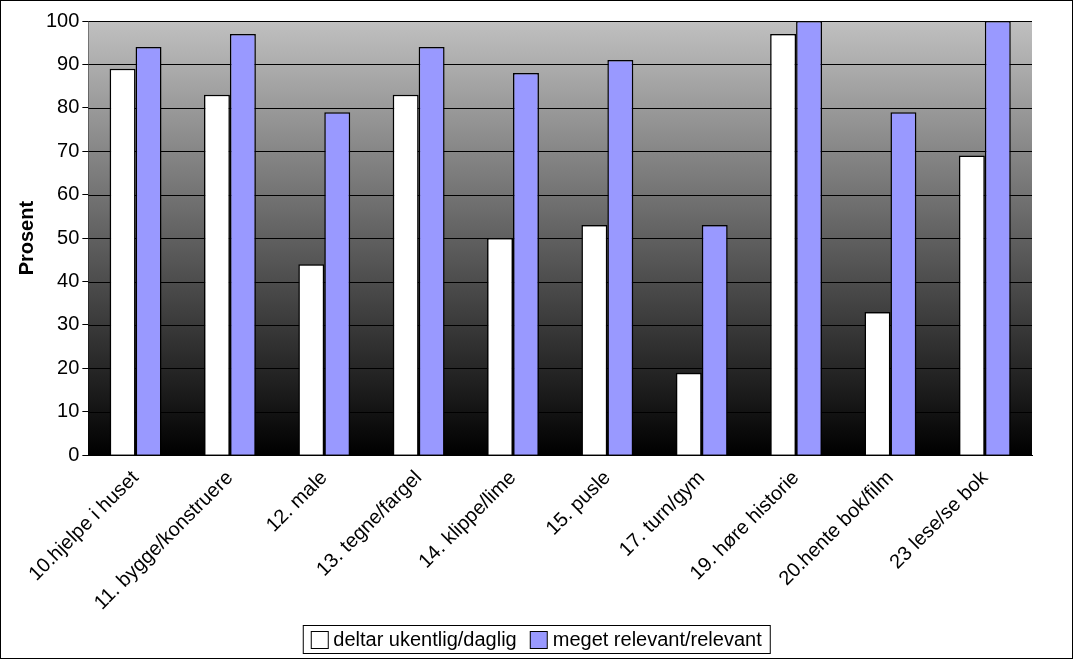 The width and height of the screenshot is (1073, 659). What do you see at coordinates (68, 410) in the screenshot?
I see `y-tick-label: 10` at bounding box center [68, 410].